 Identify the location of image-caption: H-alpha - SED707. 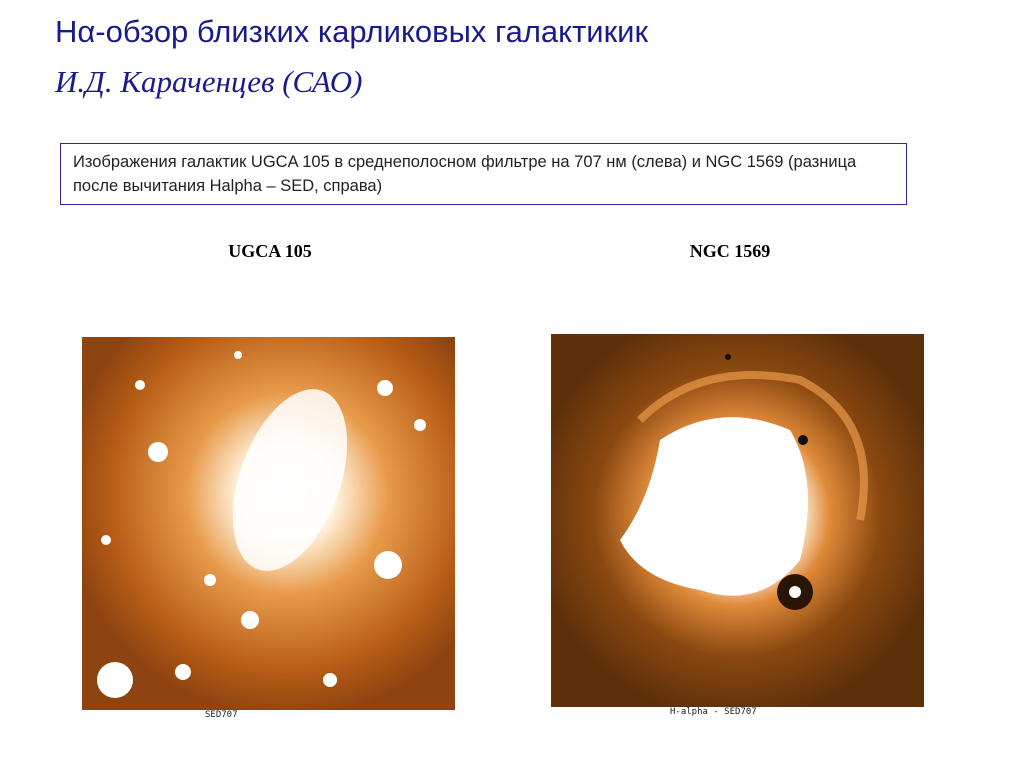
(713, 712).